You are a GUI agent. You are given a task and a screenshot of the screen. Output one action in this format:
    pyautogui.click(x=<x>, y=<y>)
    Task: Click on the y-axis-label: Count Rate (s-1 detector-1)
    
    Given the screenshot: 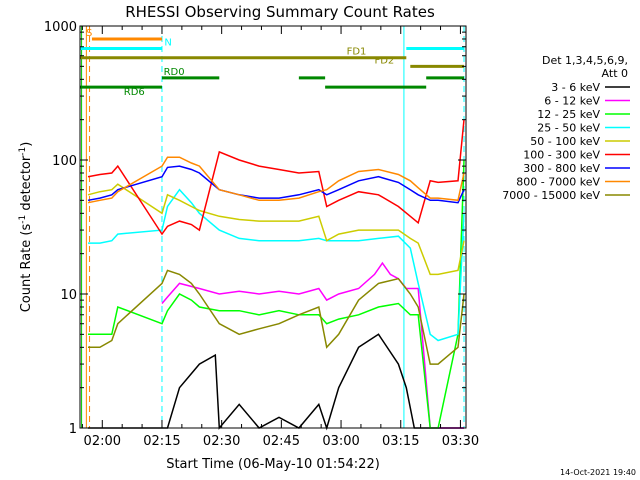 What is the action you would take?
    pyautogui.click(x=26, y=227)
    